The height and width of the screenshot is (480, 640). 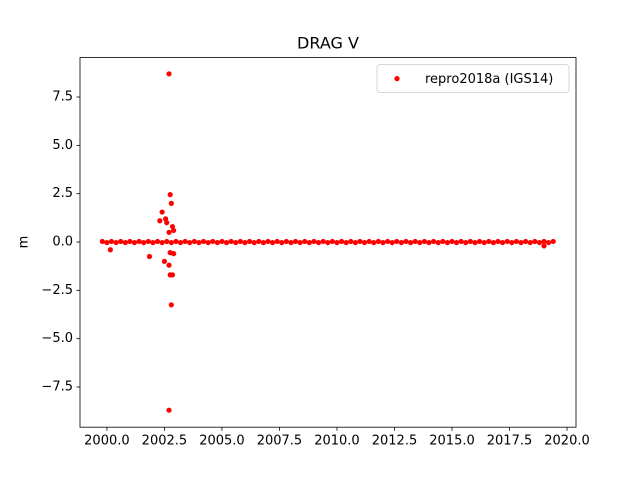 I want to click on x-tick-label: 2020.0, so click(x=567, y=441).